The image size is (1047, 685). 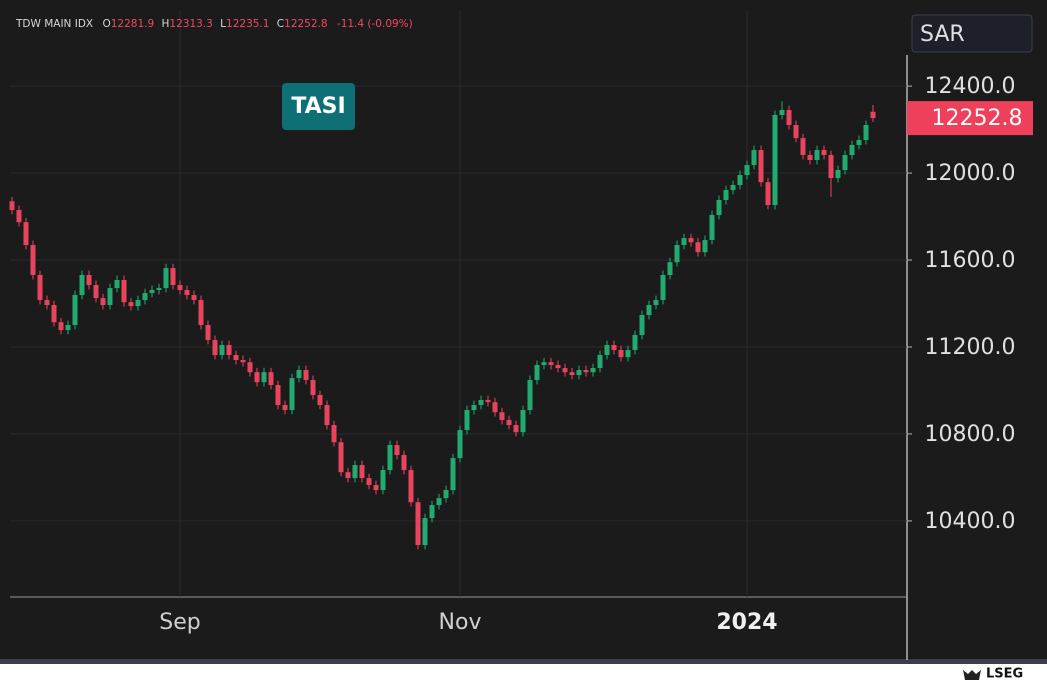 What do you see at coordinates (970, 173) in the screenshot?
I see `y-tick-label: 12000.0` at bounding box center [970, 173].